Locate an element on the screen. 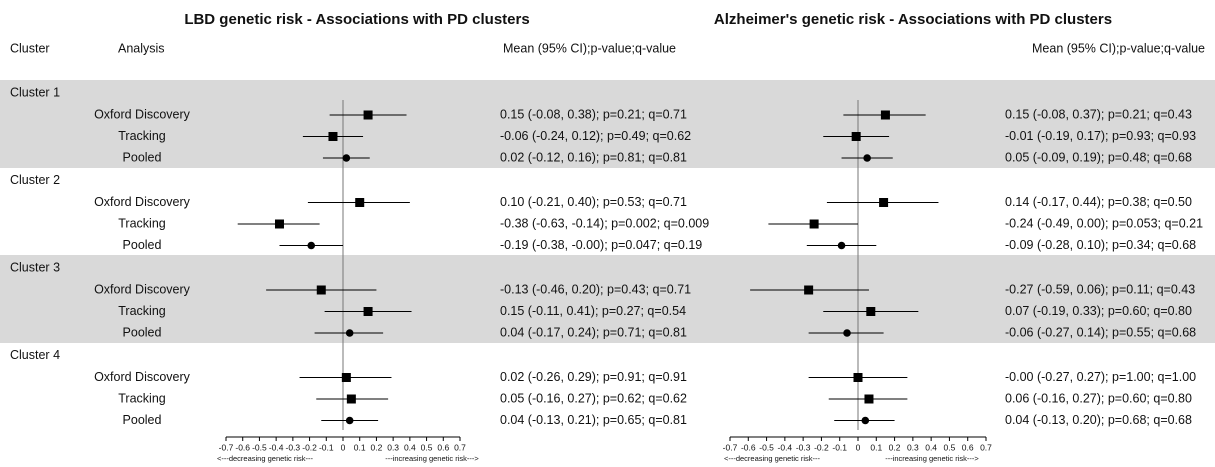 This screenshot has height=467, width=1215. x-tick-label: 0.4 is located at coordinates (410, 447).